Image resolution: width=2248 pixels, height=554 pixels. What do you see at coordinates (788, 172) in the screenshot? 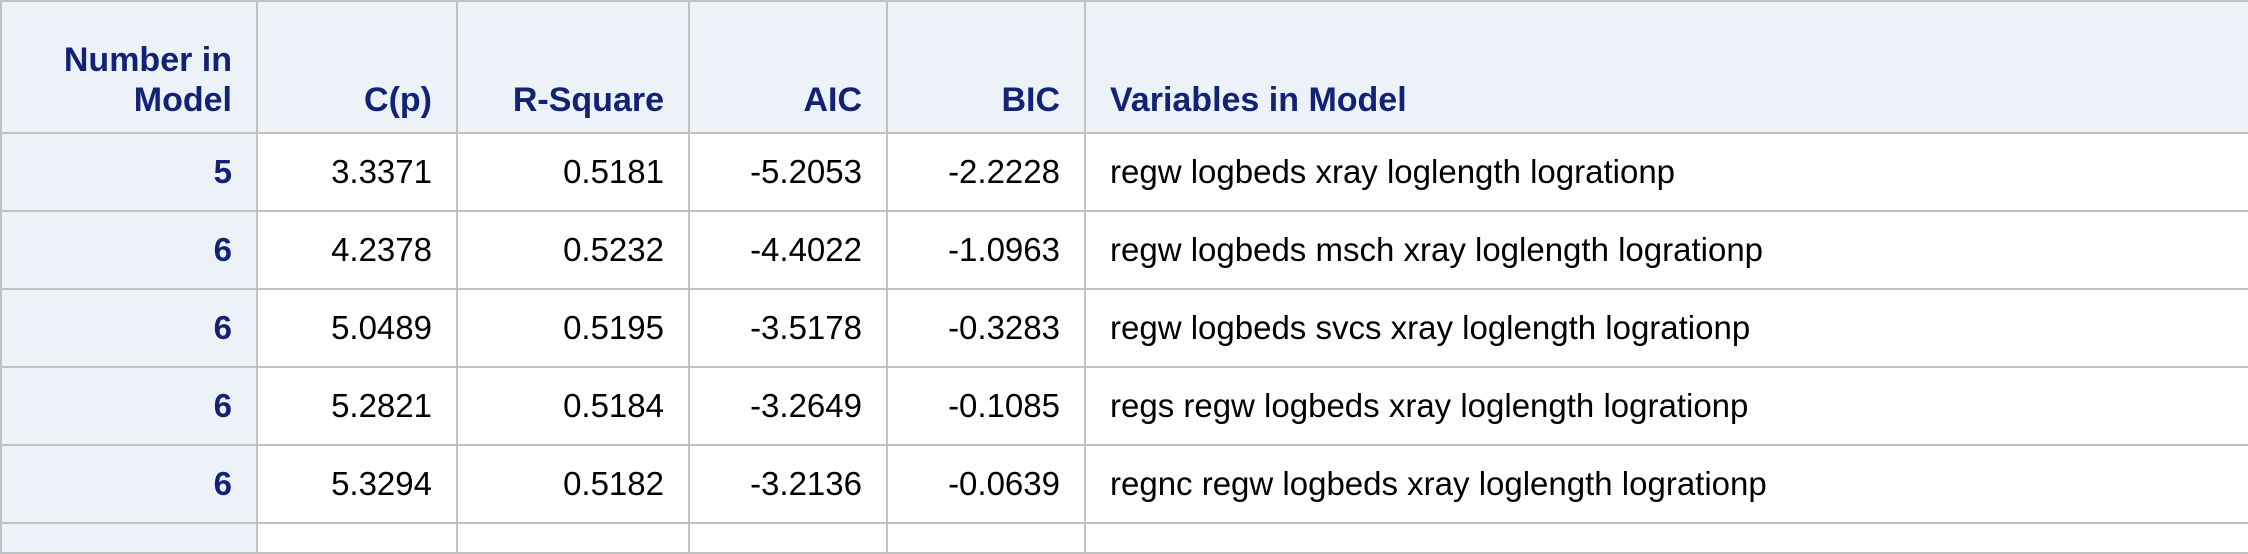
I see `cell-aic: -5.2053` at bounding box center [788, 172].